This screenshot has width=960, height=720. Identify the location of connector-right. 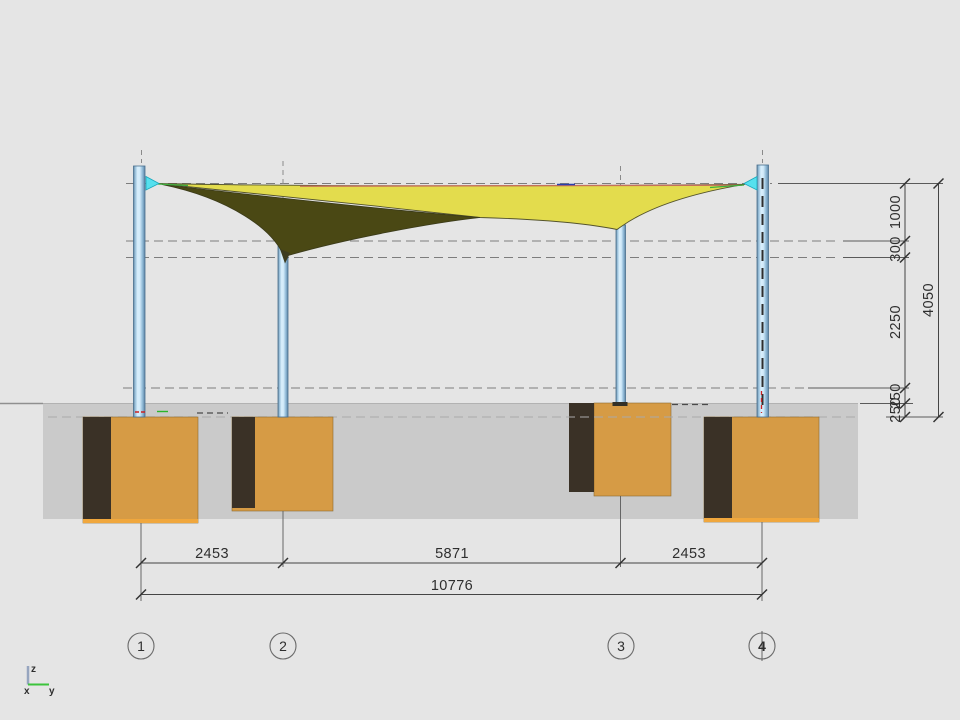
(750, 183).